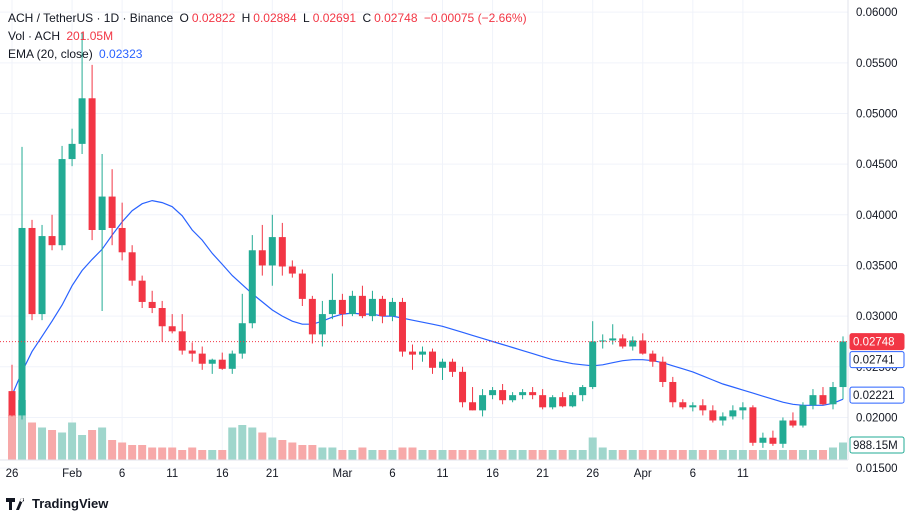  What do you see at coordinates (213, 18) in the screenshot?
I see `open-value: 0.02822` at bounding box center [213, 18].